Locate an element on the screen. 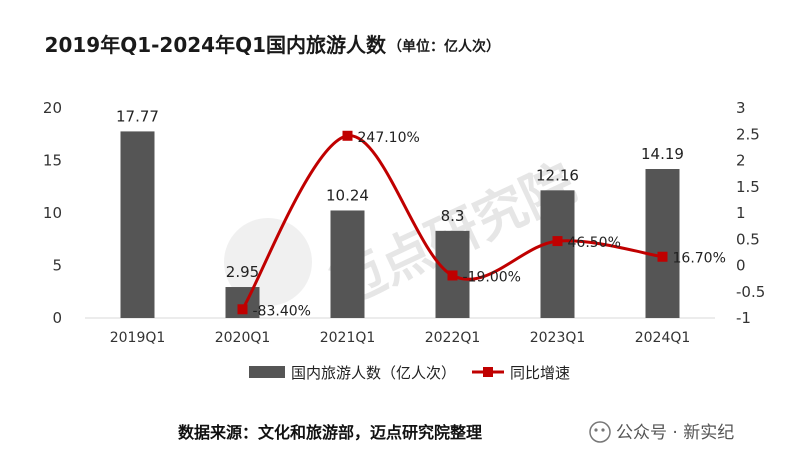  y-left-tick-label: 5 is located at coordinates (57, 266).